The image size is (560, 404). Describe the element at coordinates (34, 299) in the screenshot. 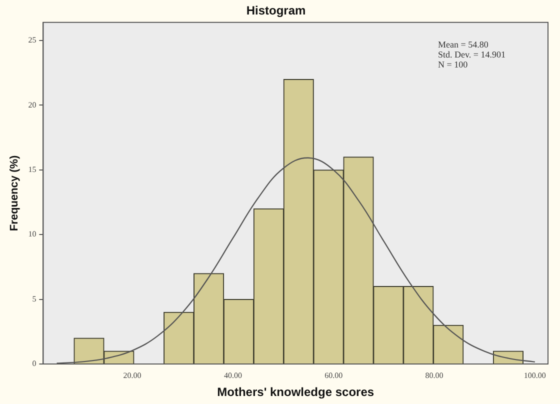

I see `y-tick-label: 5` at that location.